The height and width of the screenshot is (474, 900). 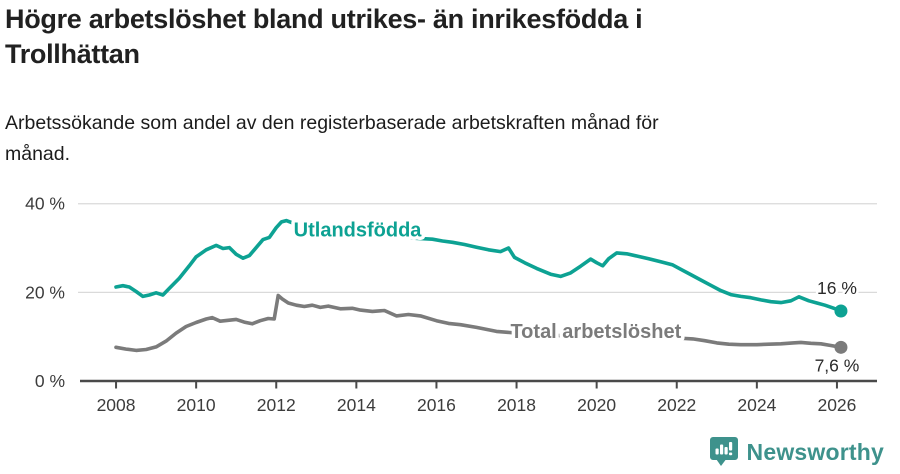 What do you see at coordinates (841, 347) in the screenshot?
I see `end-dot-total-arbetsl-shet` at bounding box center [841, 347].